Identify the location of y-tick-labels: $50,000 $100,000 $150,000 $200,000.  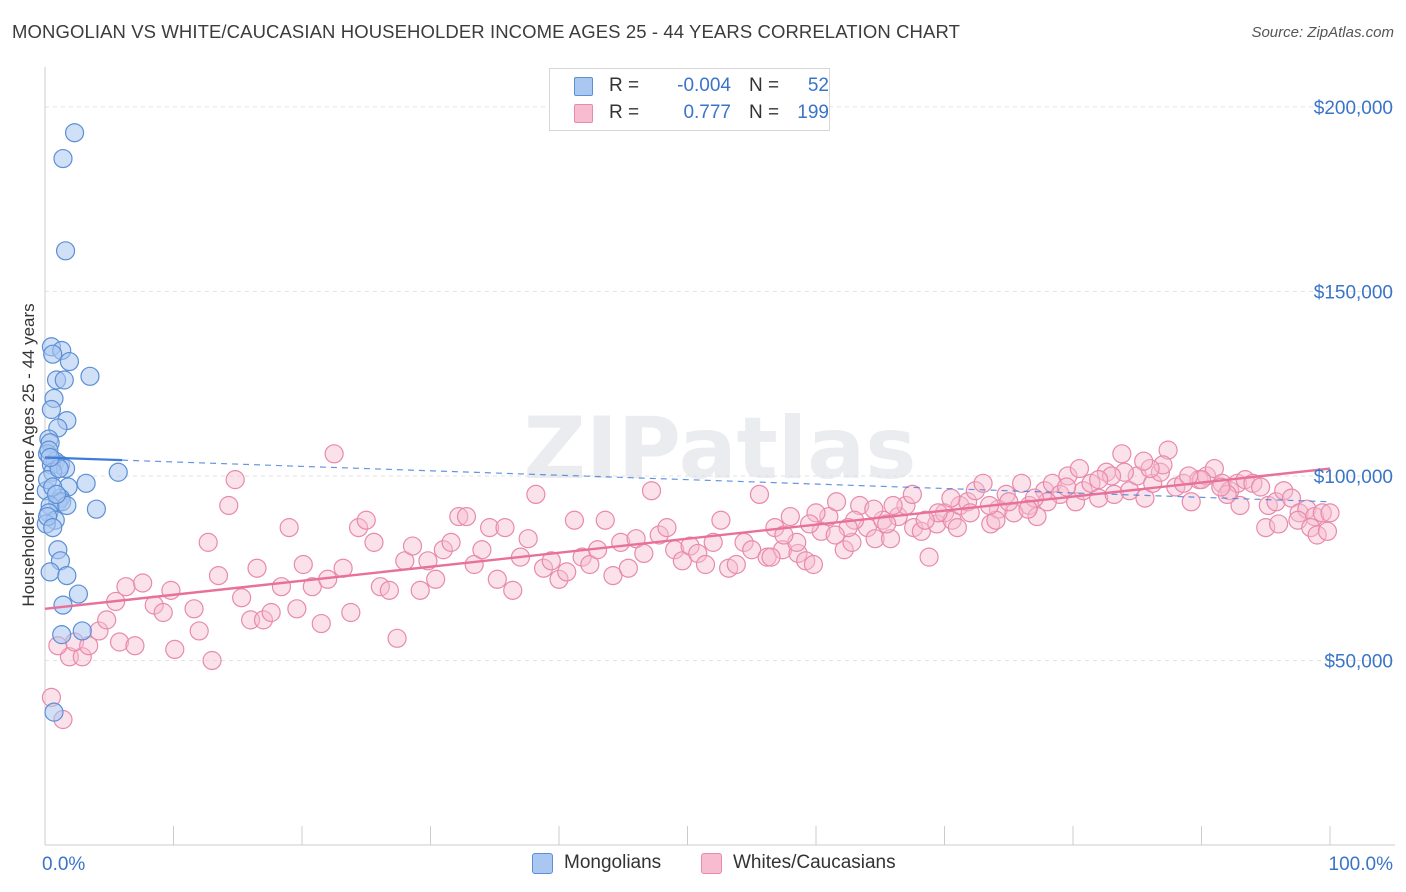
(1353, 385).